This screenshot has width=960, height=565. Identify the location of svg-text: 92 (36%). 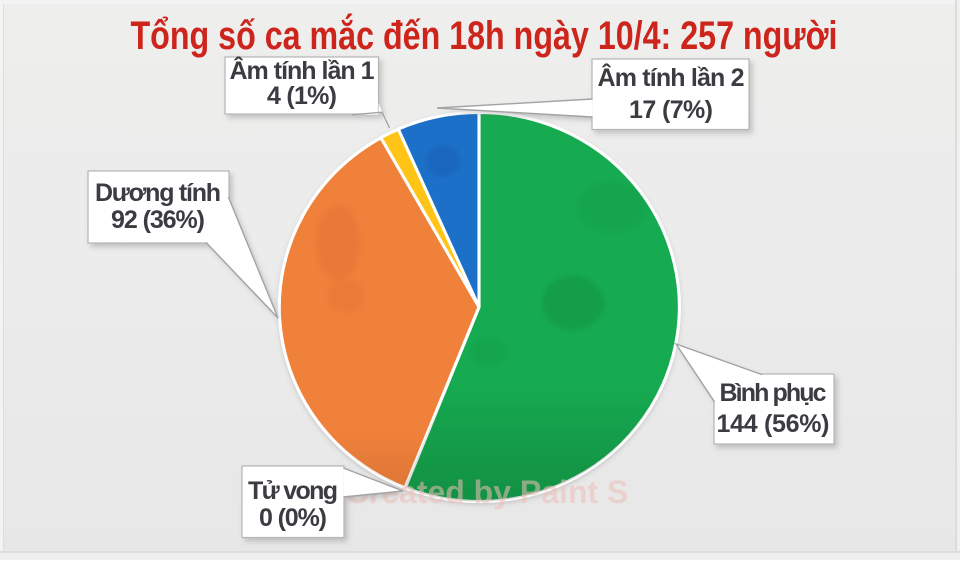
(158, 220).